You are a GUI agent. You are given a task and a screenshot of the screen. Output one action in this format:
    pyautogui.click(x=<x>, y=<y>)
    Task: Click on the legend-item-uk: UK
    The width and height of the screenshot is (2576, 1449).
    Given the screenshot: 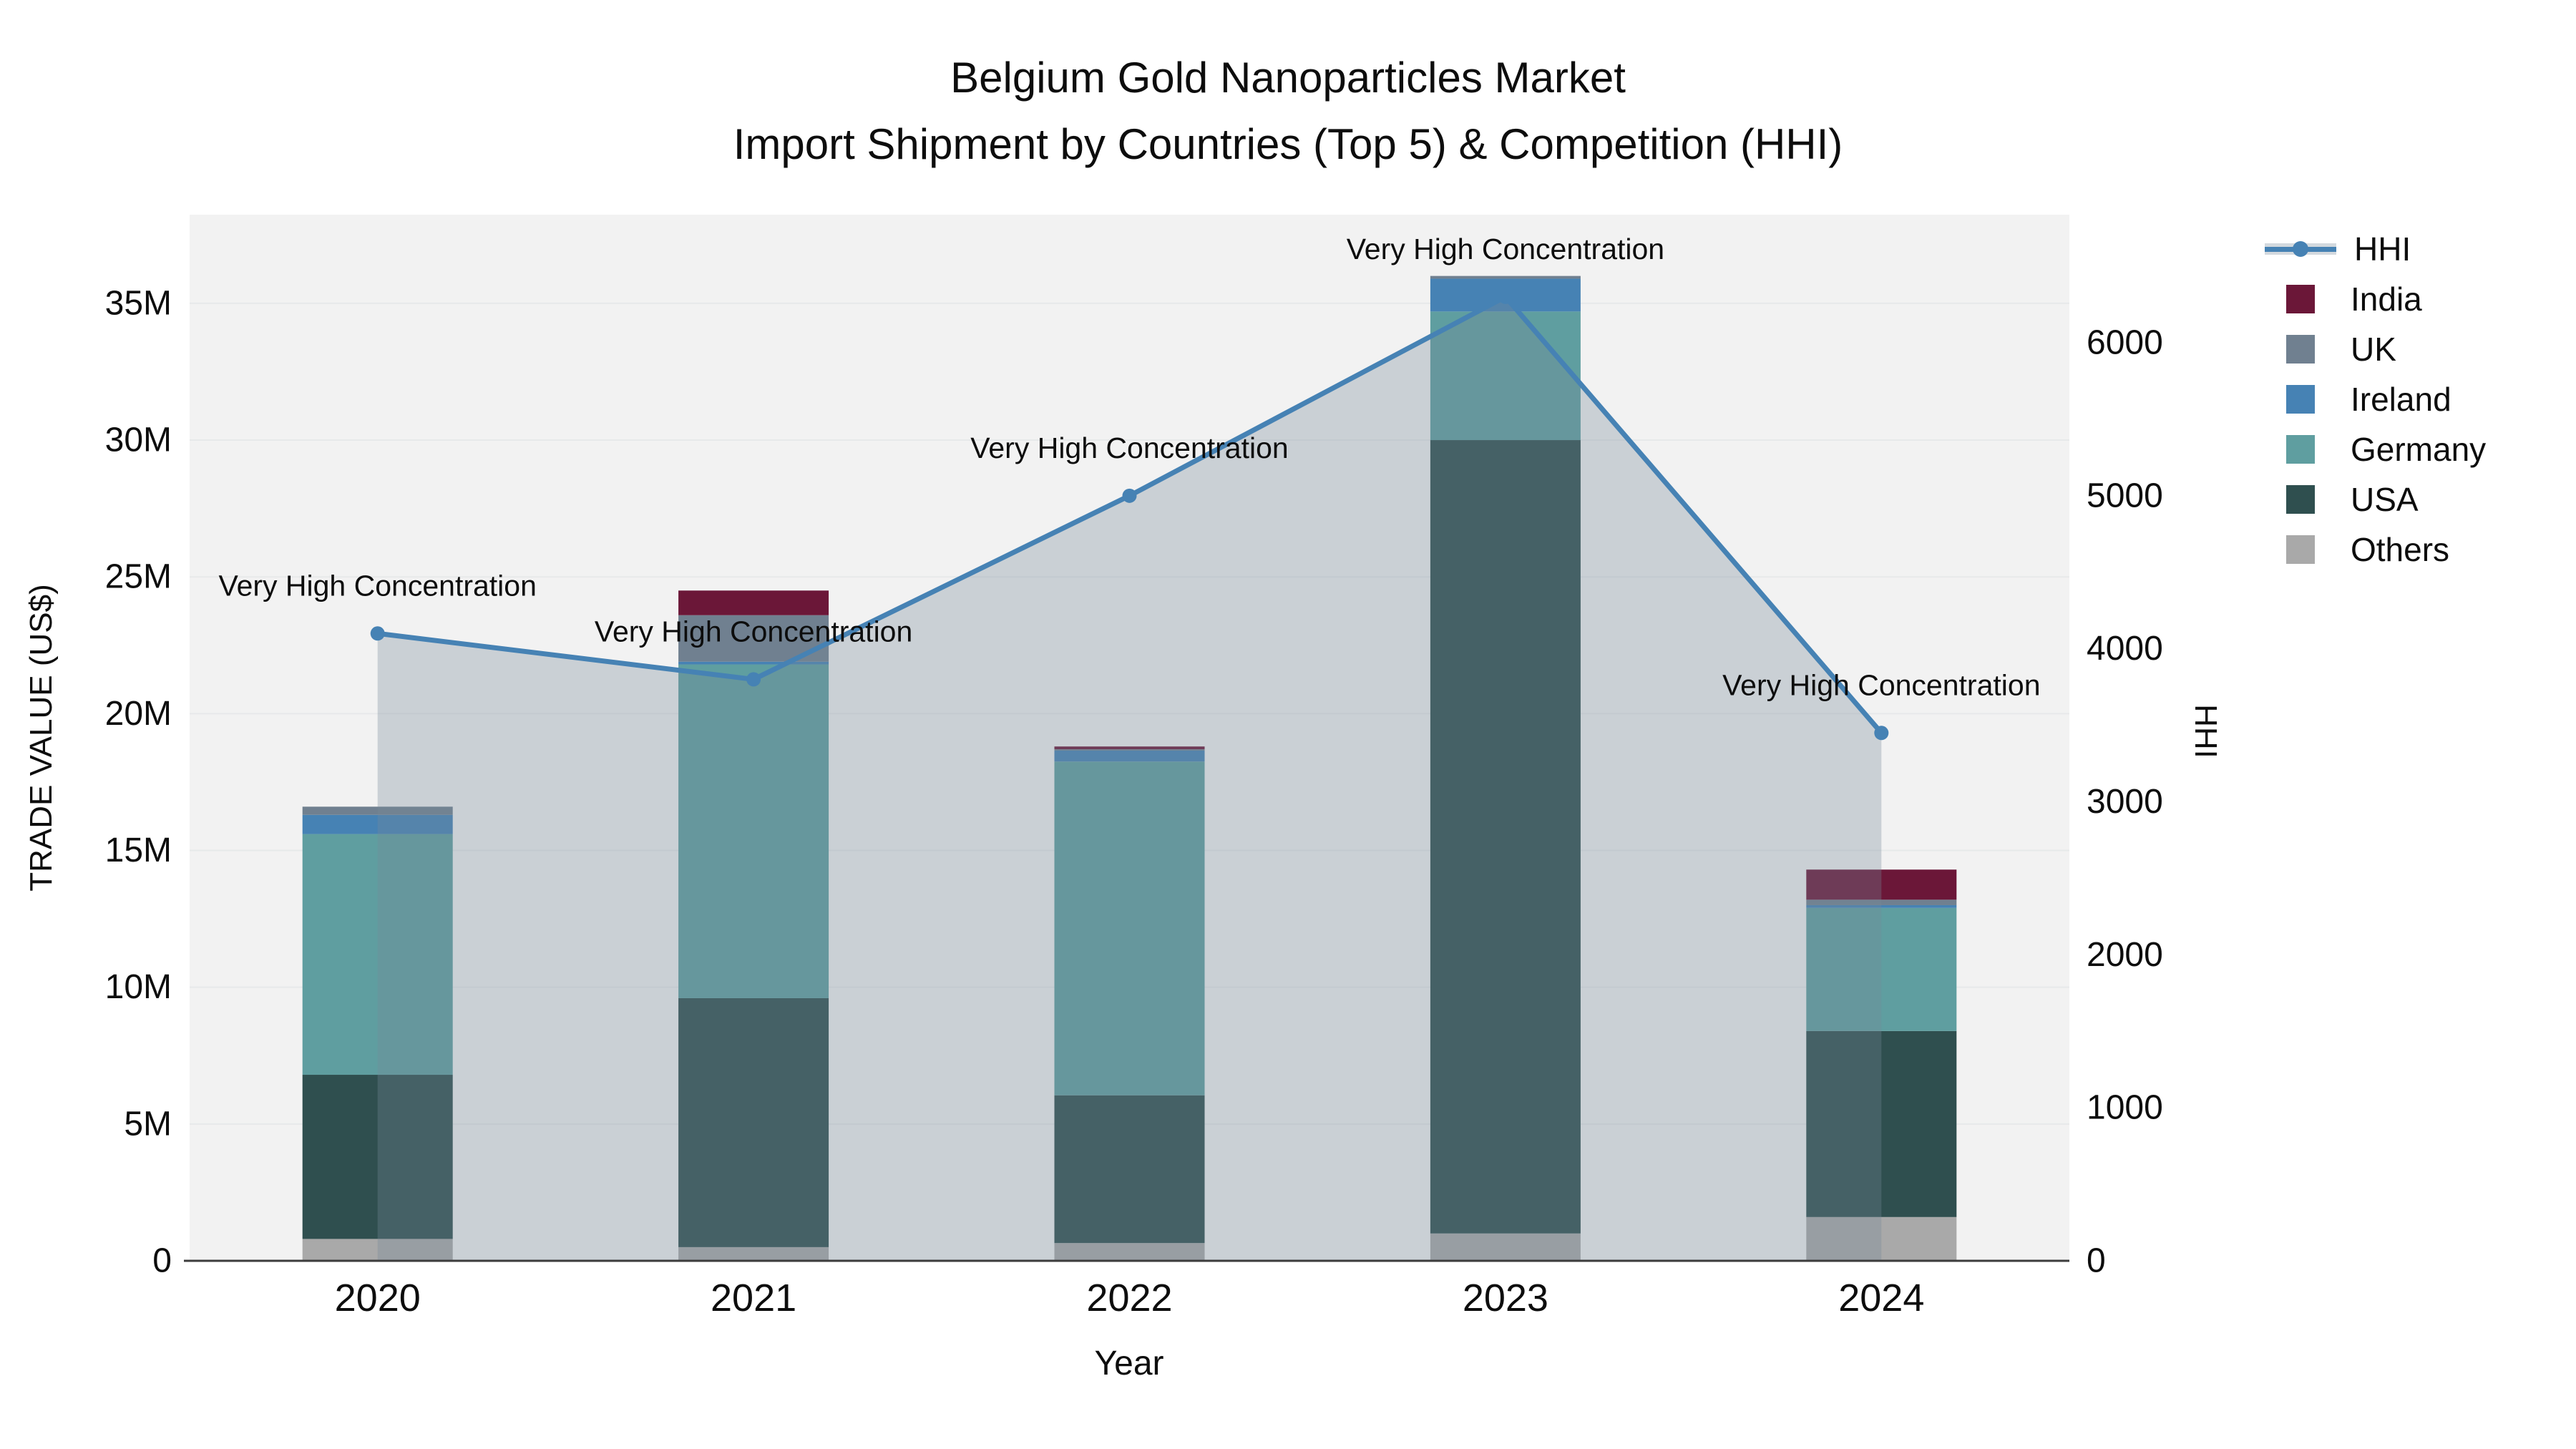 What is the action you would take?
    pyautogui.click(x=2375, y=349)
    